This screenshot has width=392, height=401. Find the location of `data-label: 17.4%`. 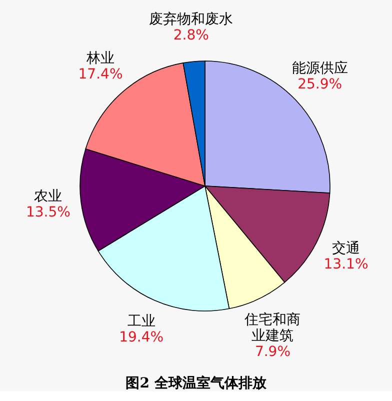

data-label: 17.4% is located at coordinates (100, 74).